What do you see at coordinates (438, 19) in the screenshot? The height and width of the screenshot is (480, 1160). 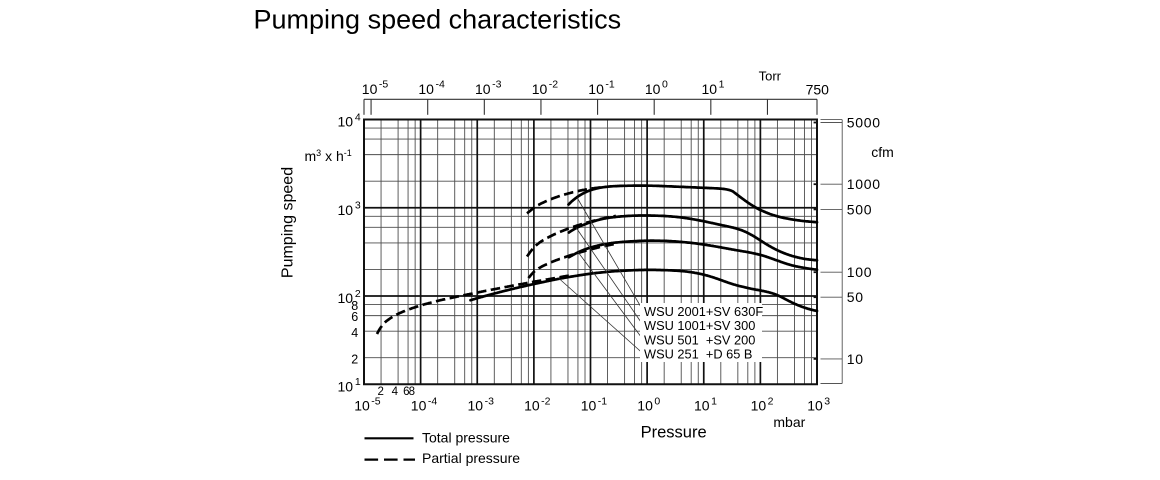 I see `svg-text: Pumping speed characteristics` at bounding box center [438, 19].